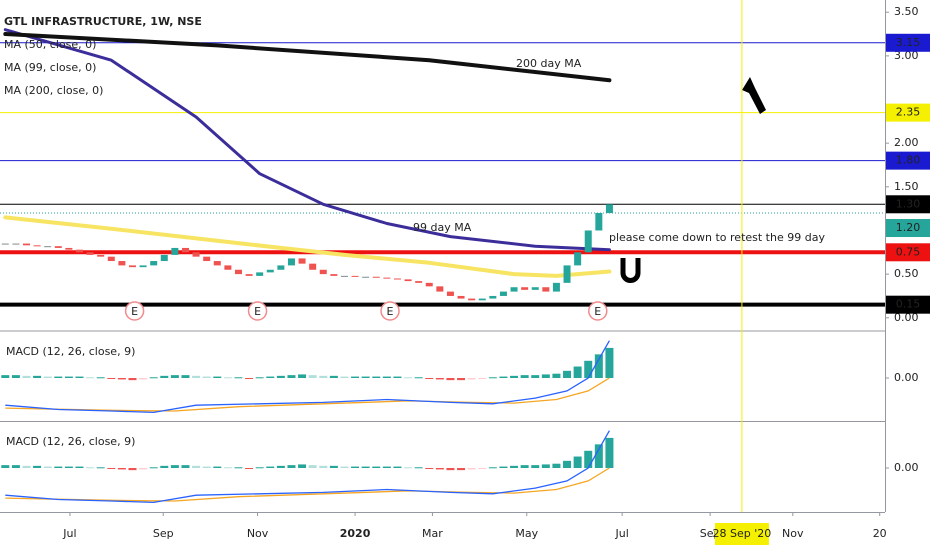  I want to click on level-label: 1.30, so click(908, 203).